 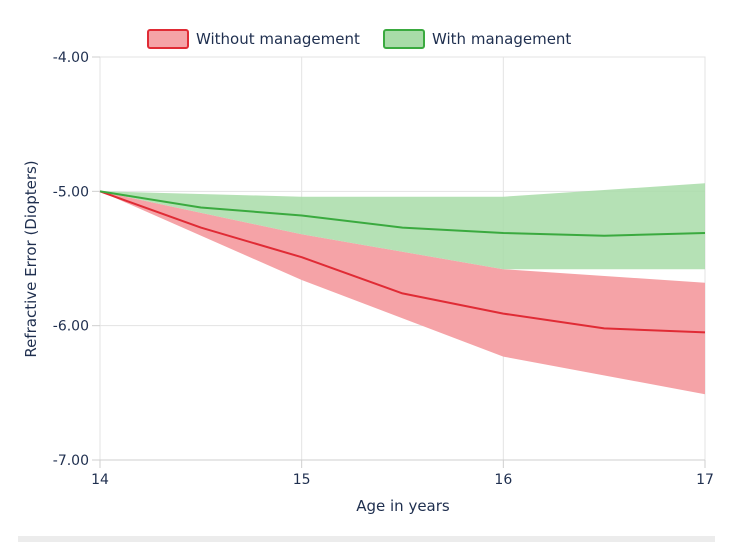 What do you see at coordinates (100, 480) in the screenshot?
I see `x-tick-label: 14` at bounding box center [100, 480].